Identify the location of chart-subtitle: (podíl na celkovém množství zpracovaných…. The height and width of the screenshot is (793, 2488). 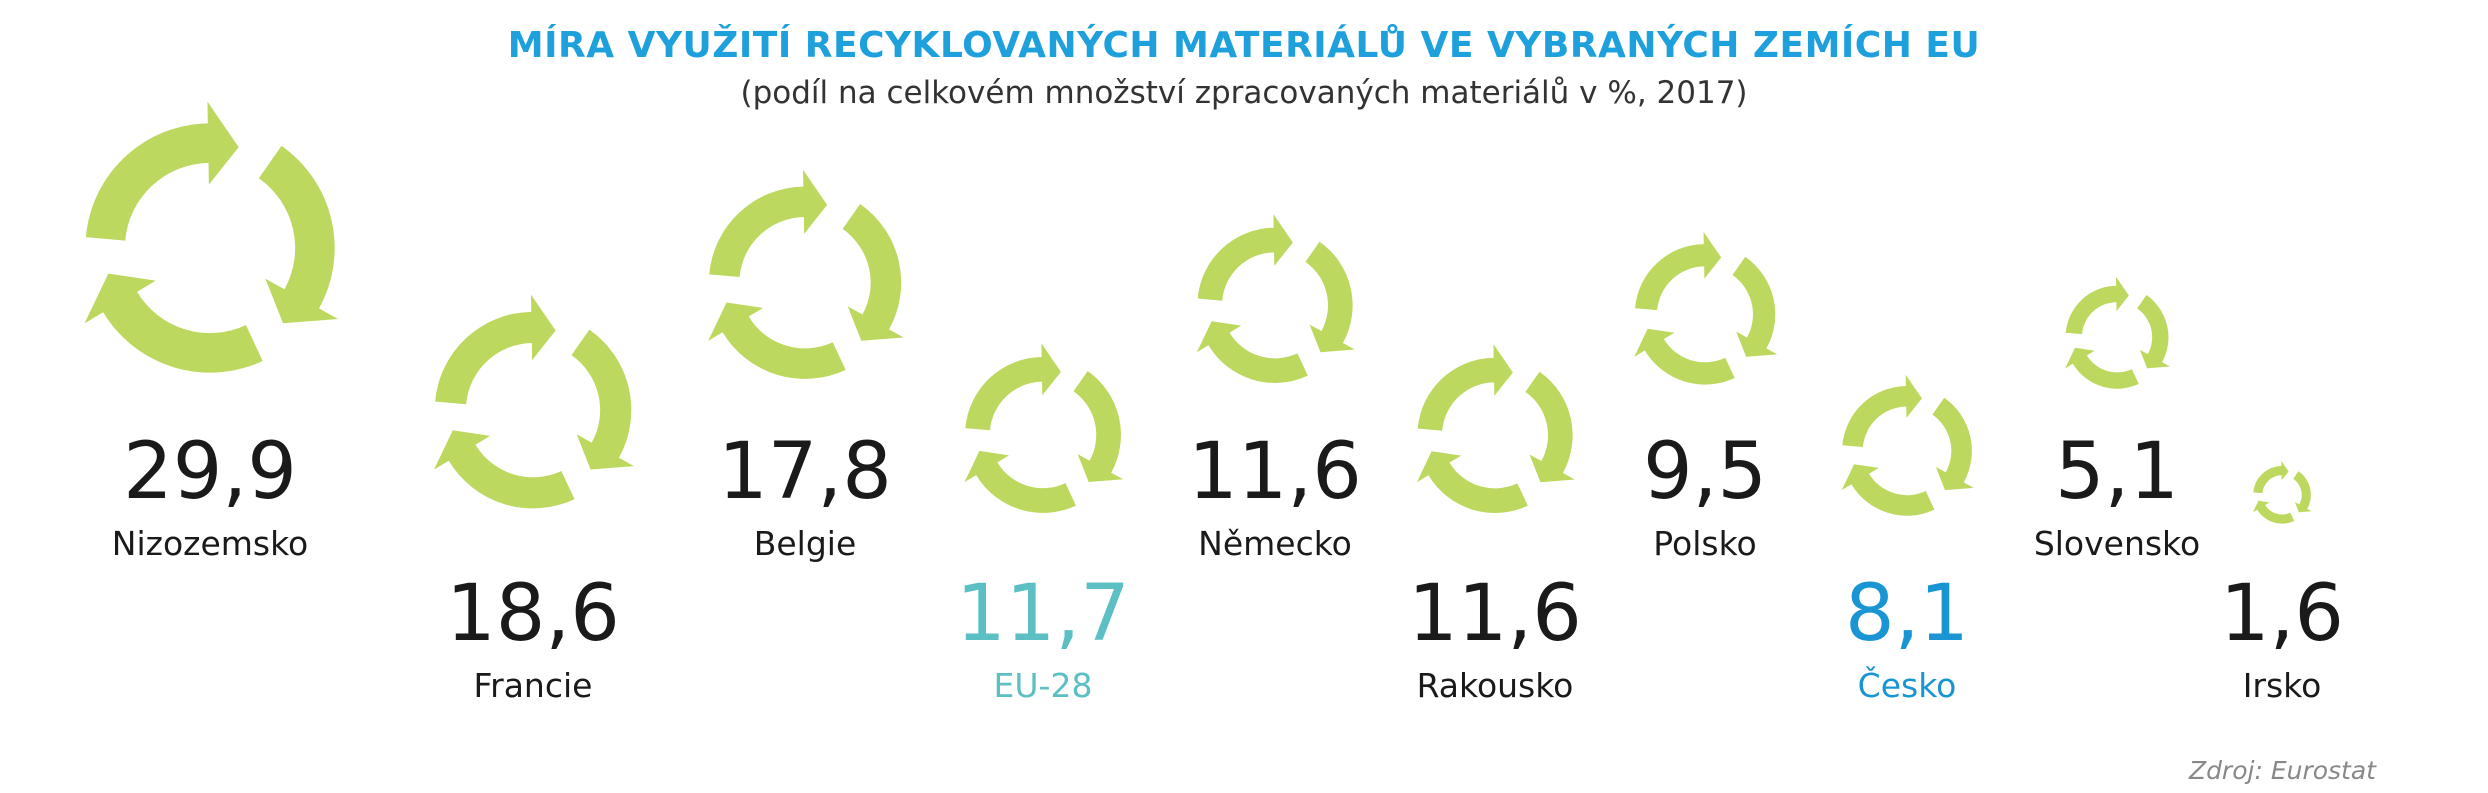
(1244, 93).